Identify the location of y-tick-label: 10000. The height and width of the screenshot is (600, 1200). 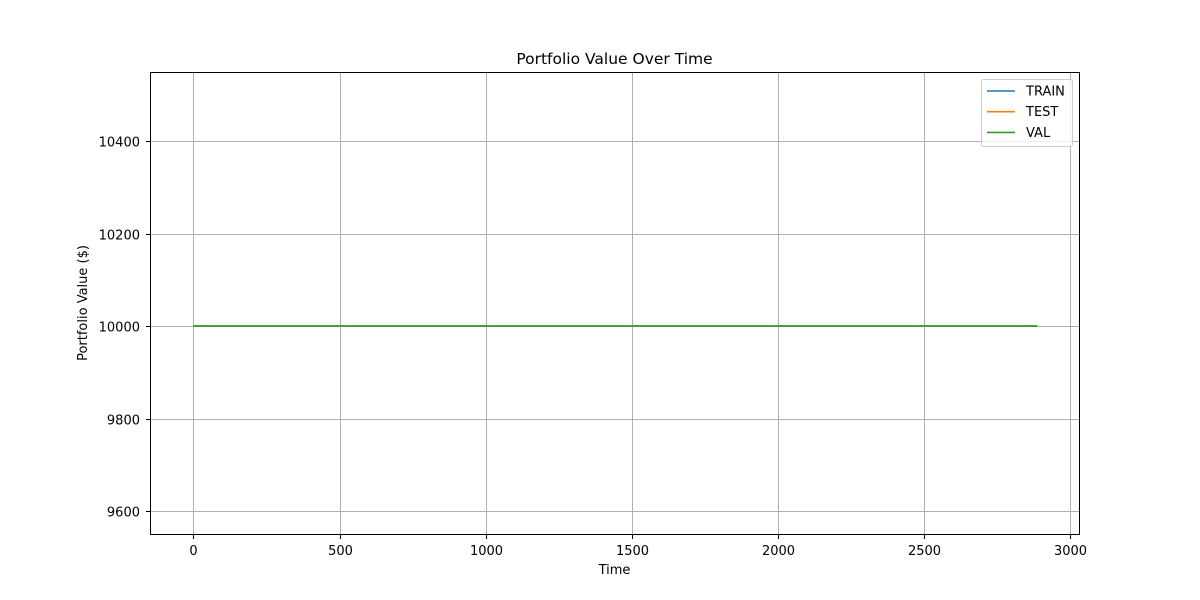
(119, 328).